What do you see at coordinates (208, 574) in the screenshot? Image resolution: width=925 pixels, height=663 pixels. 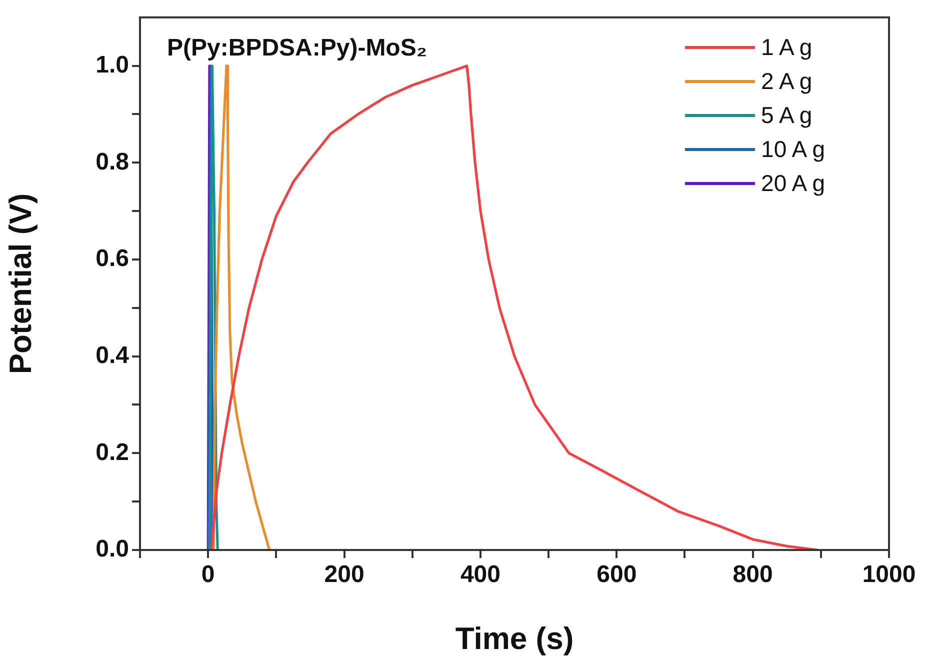 I see `x-tick-label: 0` at bounding box center [208, 574].